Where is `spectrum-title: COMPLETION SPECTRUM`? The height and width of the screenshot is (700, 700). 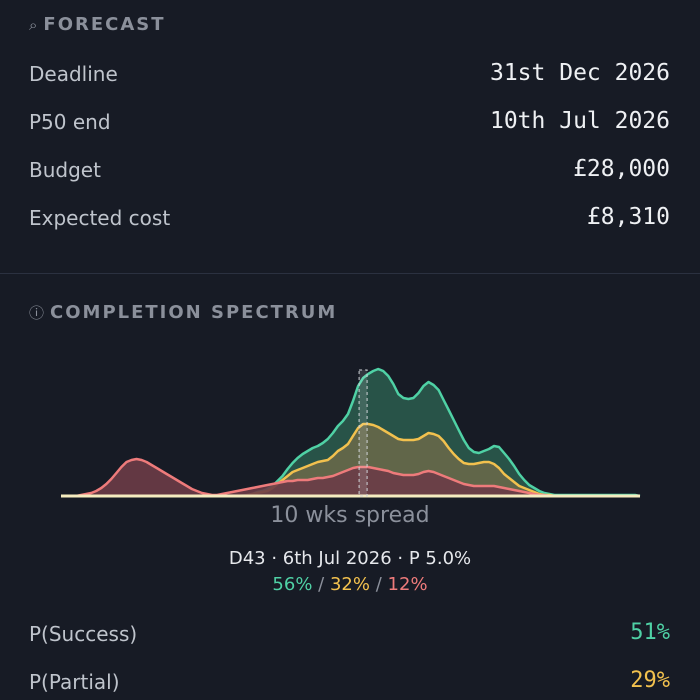
spectrum-title: COMPLETION SPECTRUM is located at coordinates (194, 312).